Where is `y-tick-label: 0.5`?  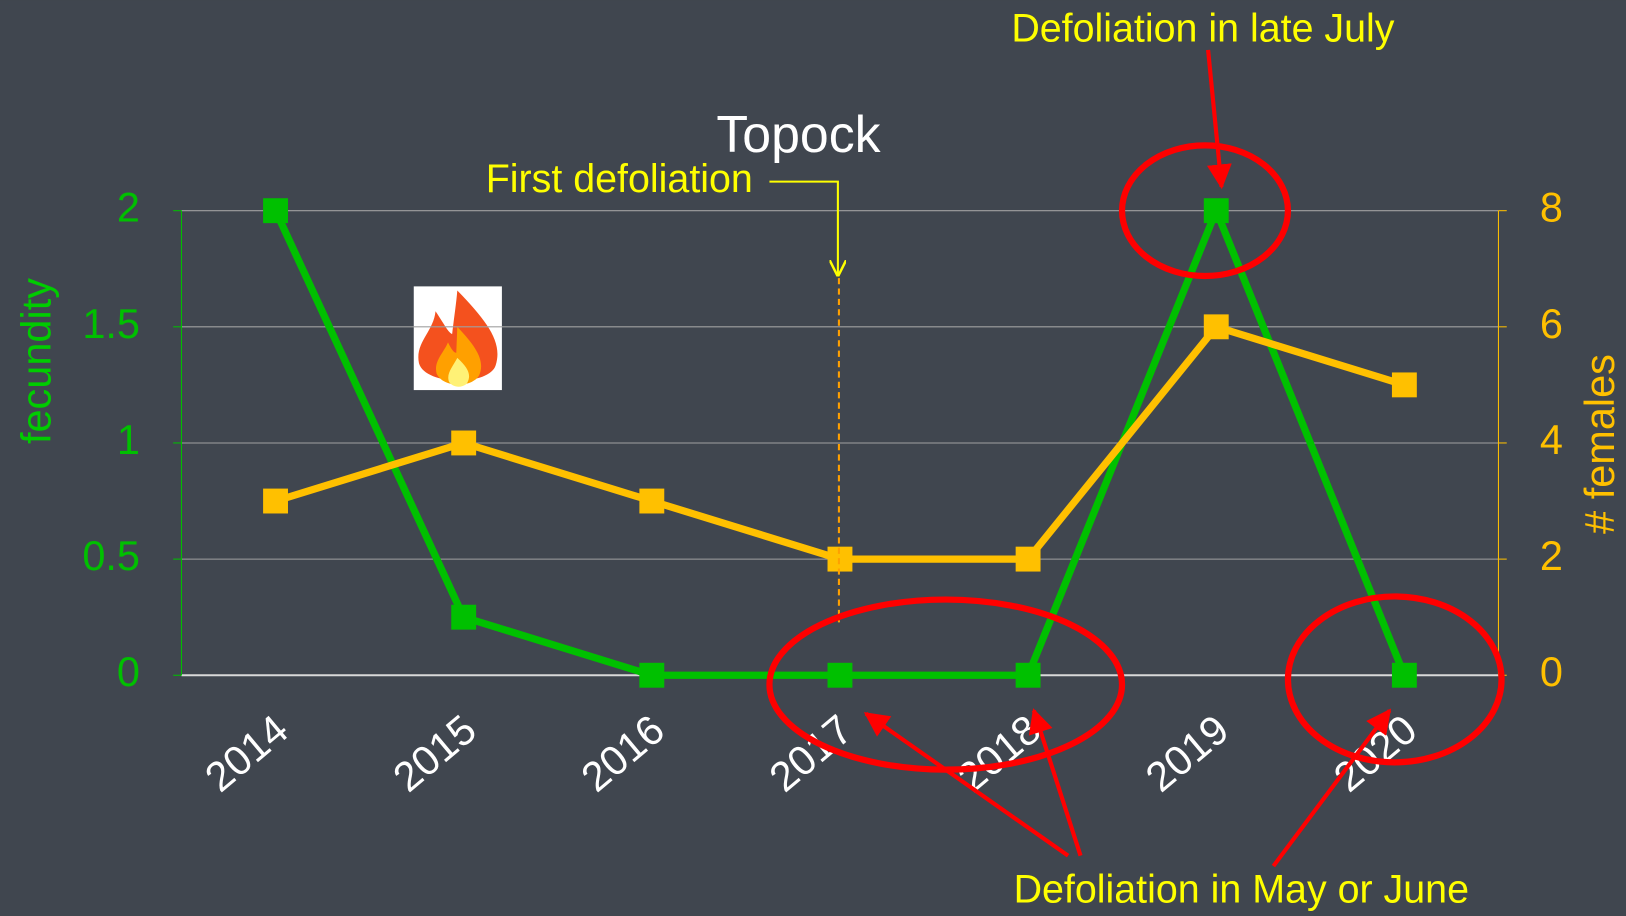 y-tick-label: 0.5 is located at coordinates (111, 555).